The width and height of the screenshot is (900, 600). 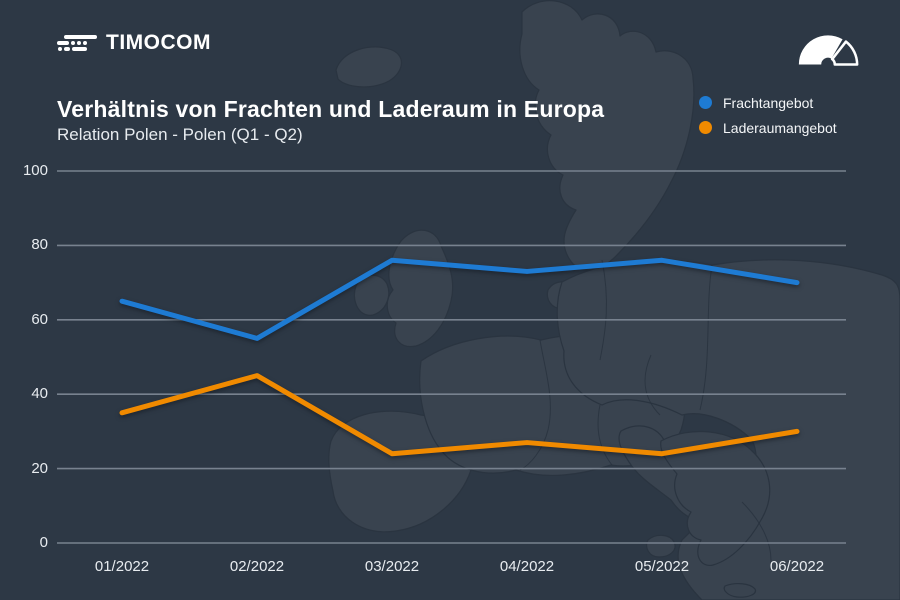 What do you see at coordinates (607, 135) in the screenshot?
I see `map-scandinavia` at bounding box center [607, 135].